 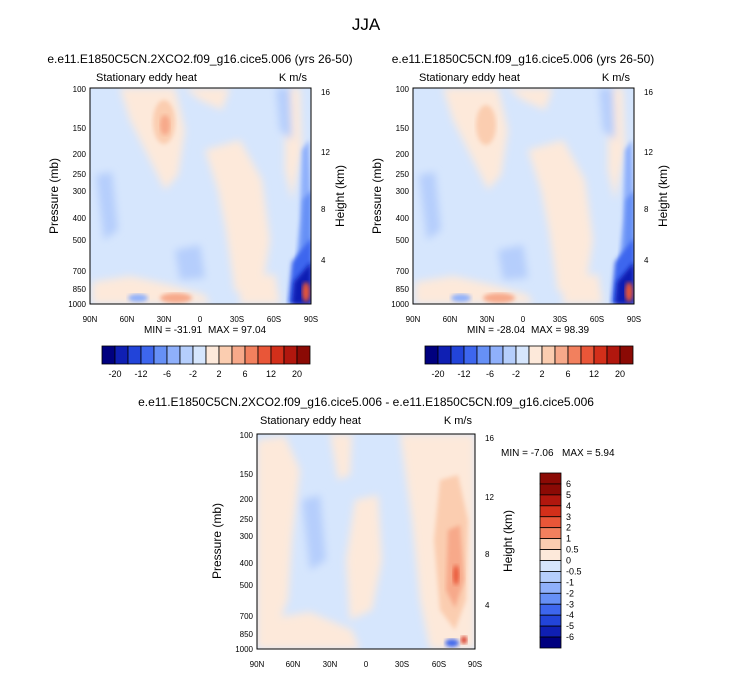 I want to click on min-label: MIN = -31.91, so click(x=173, y=330).